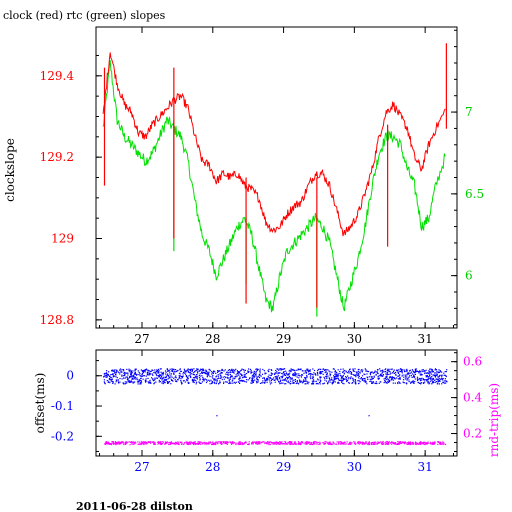 This screenshot has height=512, width=512. What do you see at coordinates (425, 467) in the screenshot?
I see `bottom-x-tick-label: 31` at bounding box center [425, 467].